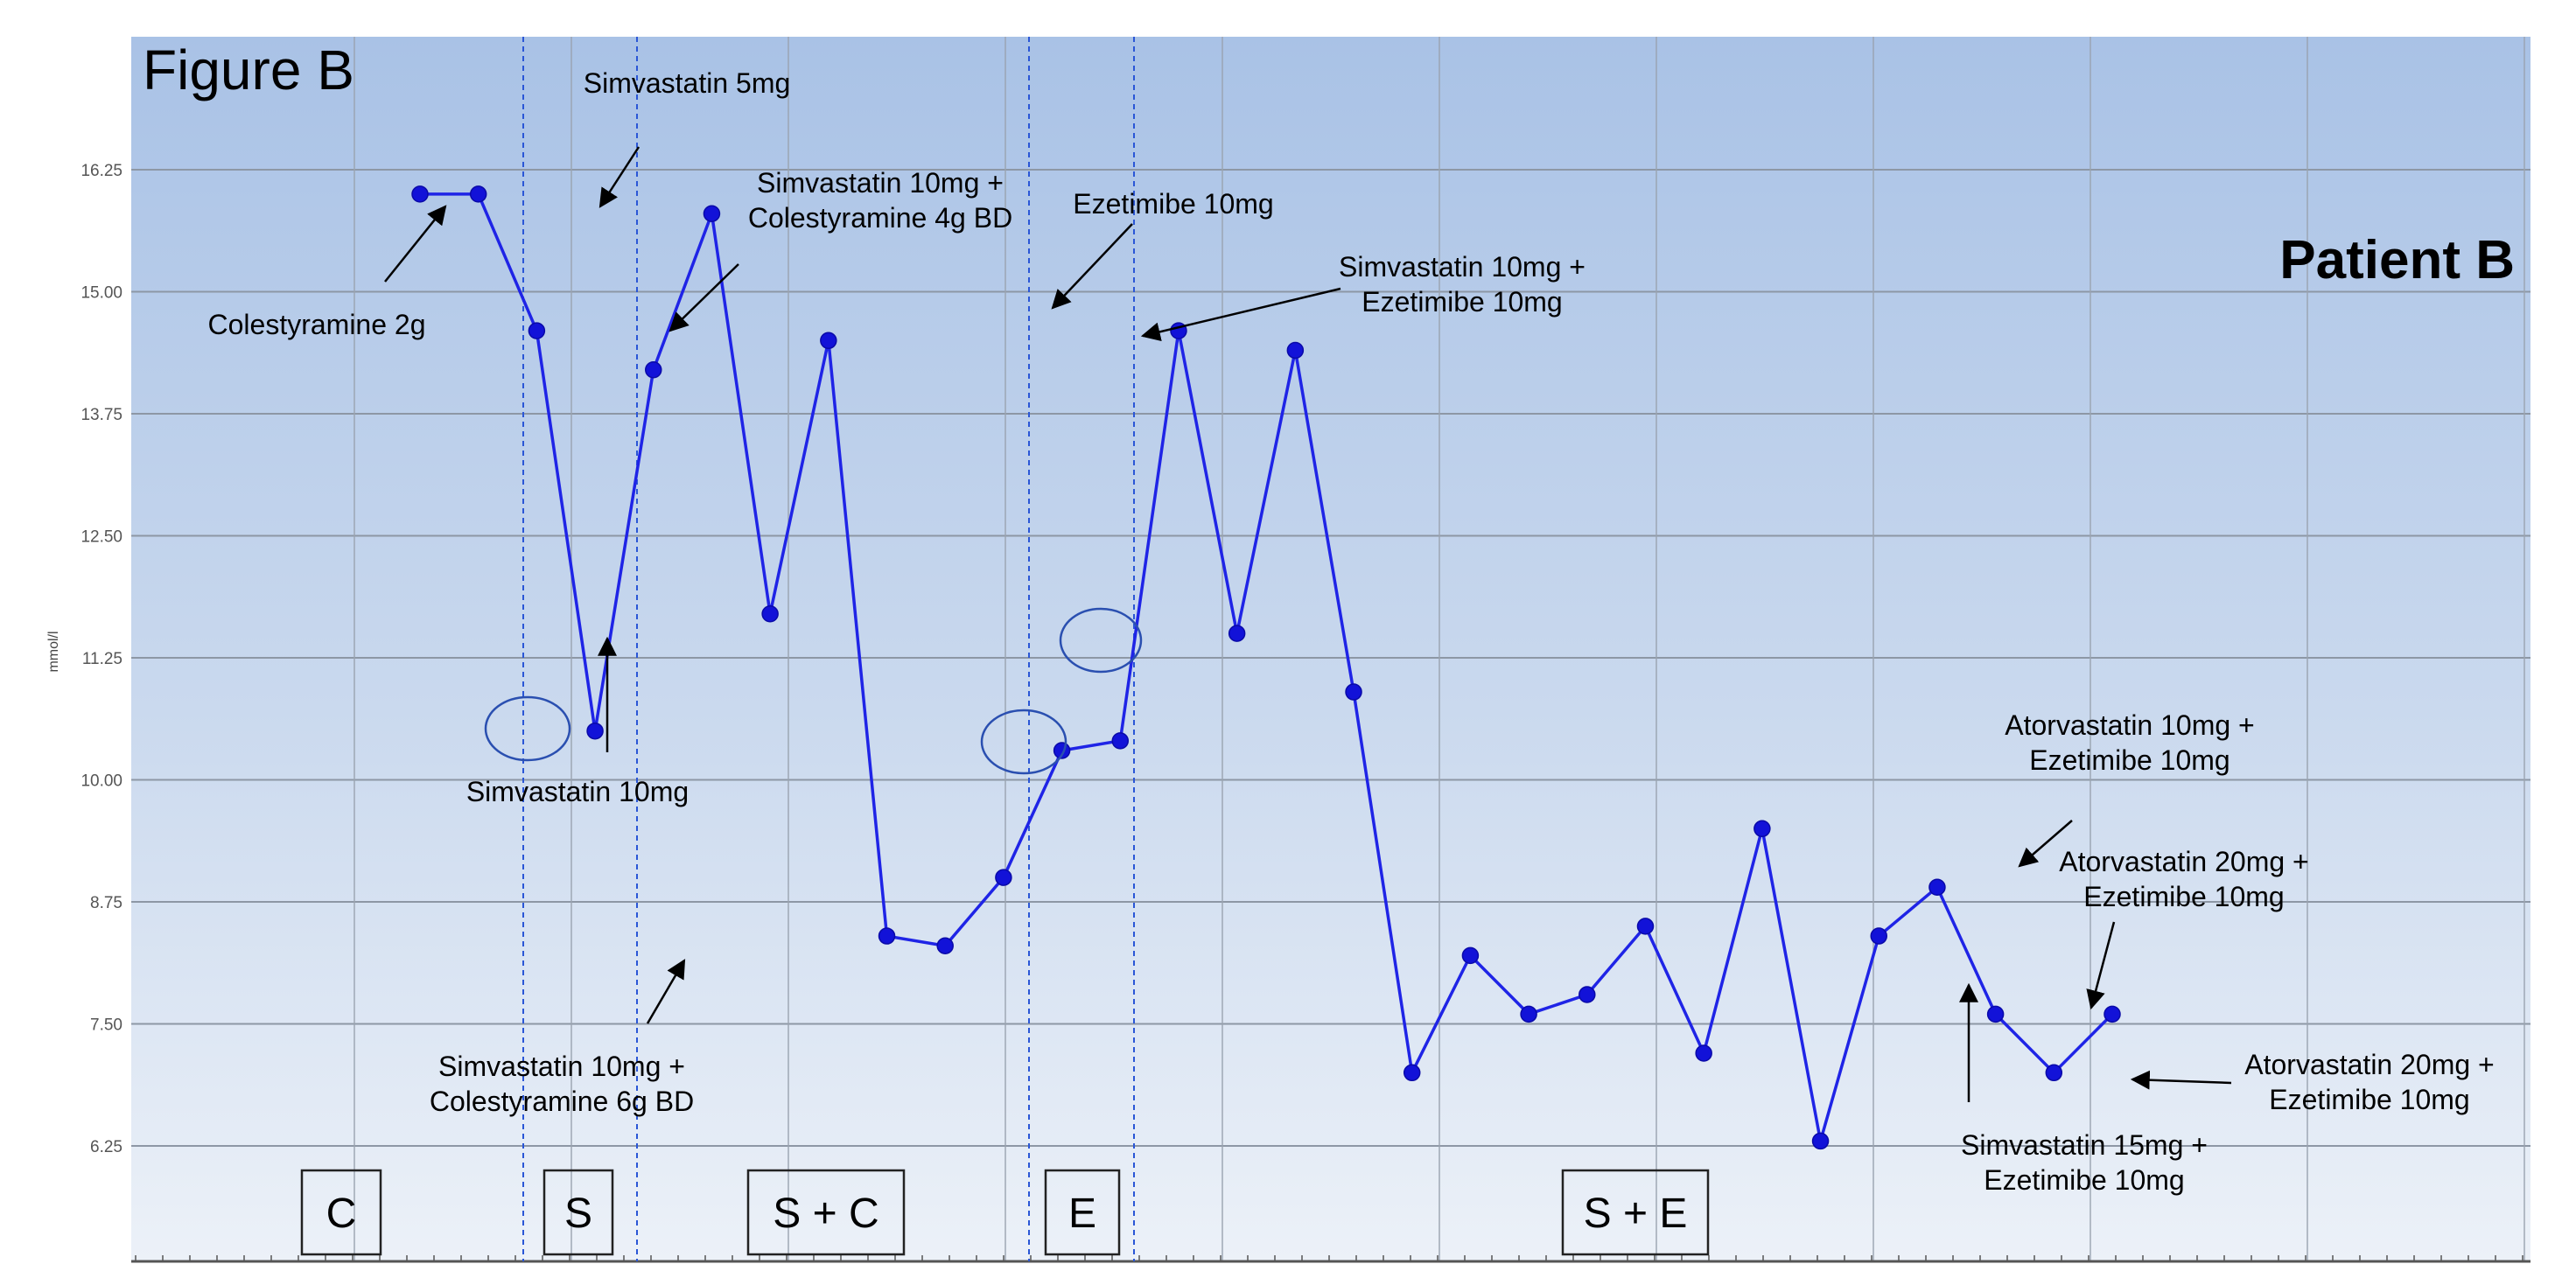 The image size is (2576, 1271). I want to click on y-tick-label: 13.75, so click(101, 415).